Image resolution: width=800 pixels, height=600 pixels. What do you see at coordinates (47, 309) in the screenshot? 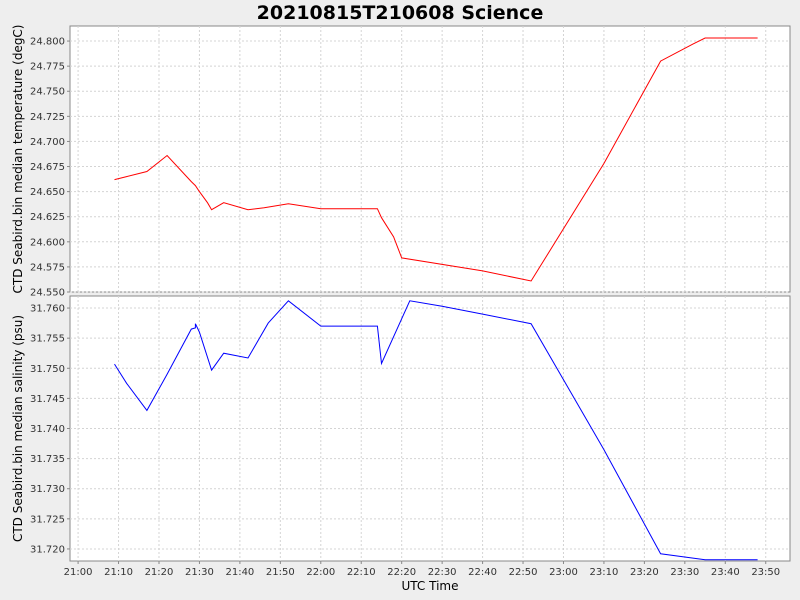
I see `y-tick-label: 31.760` at bounding box center [47, 309].